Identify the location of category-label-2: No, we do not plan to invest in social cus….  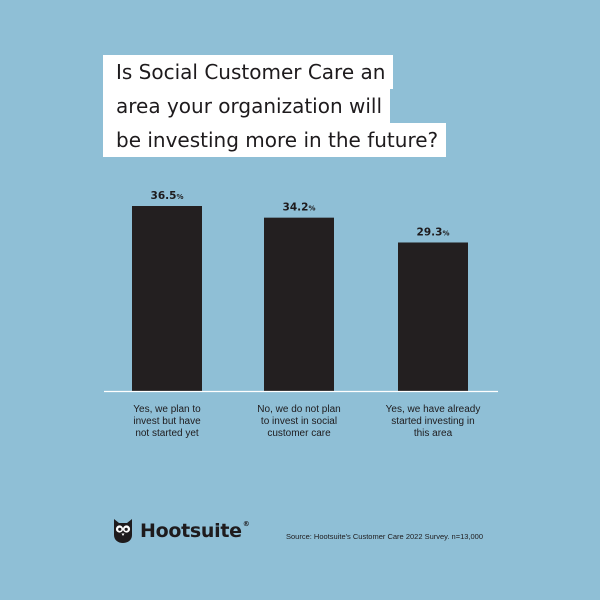
(298, 421).